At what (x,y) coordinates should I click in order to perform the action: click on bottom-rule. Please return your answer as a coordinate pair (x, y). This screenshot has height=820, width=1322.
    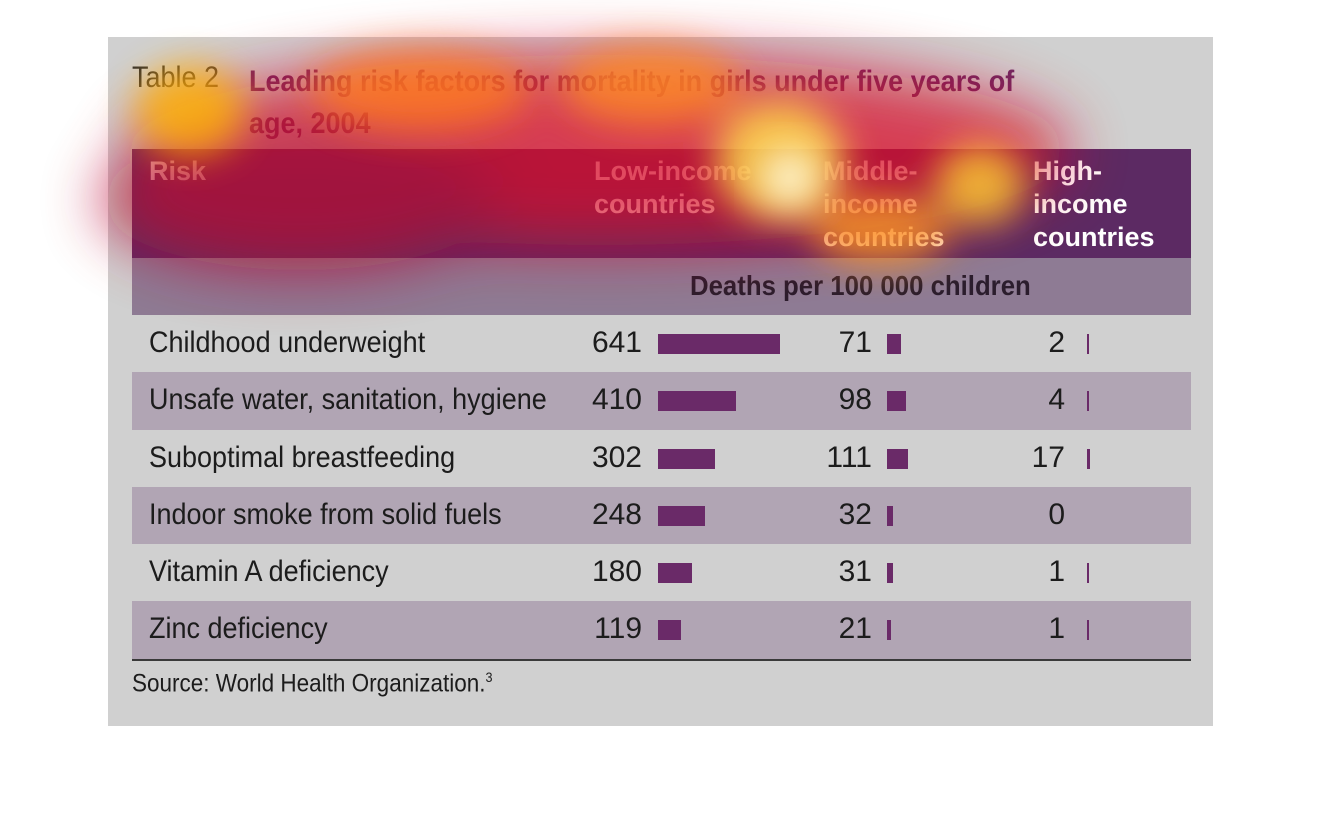
    Looking at the image, I should click on (661, 659).